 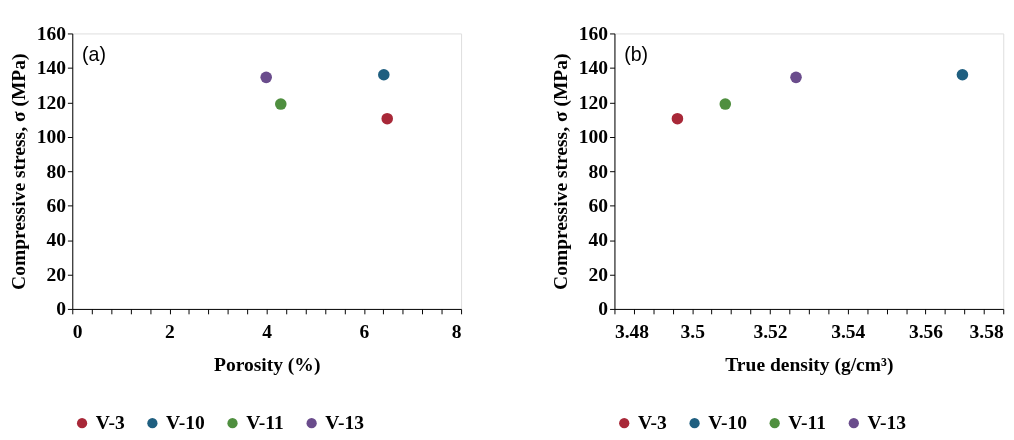 What do you see at coordinates (267, 364) in the screenshot?
I see `x-axis-title: Porosity (%)` at bounding box center [267, 364].